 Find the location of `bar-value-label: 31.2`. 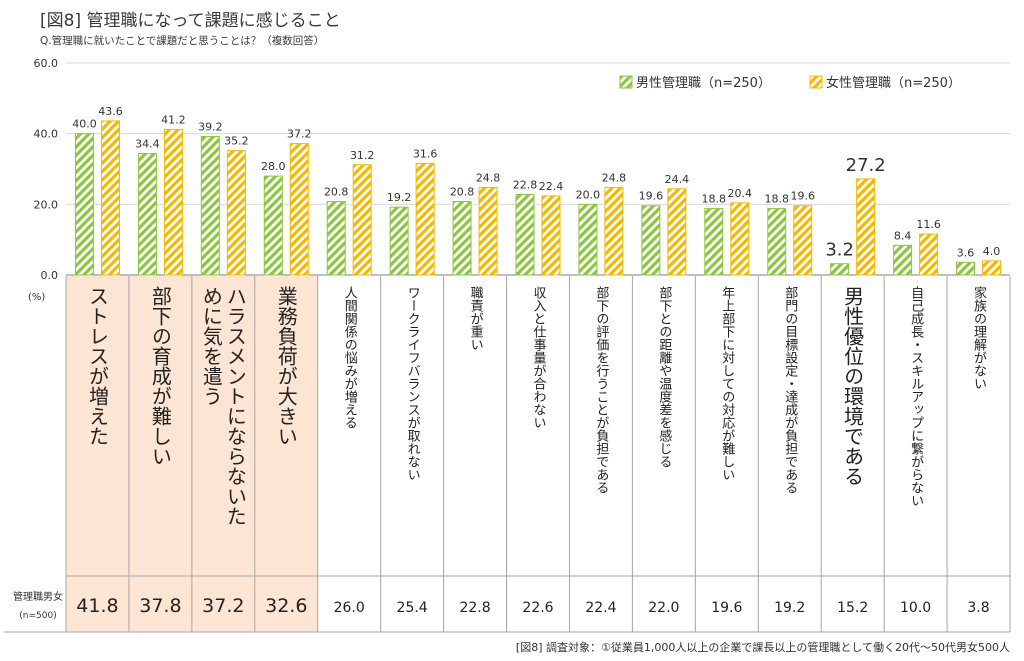

bar-value-label: 31.2 is located at coordinates (362, 155).